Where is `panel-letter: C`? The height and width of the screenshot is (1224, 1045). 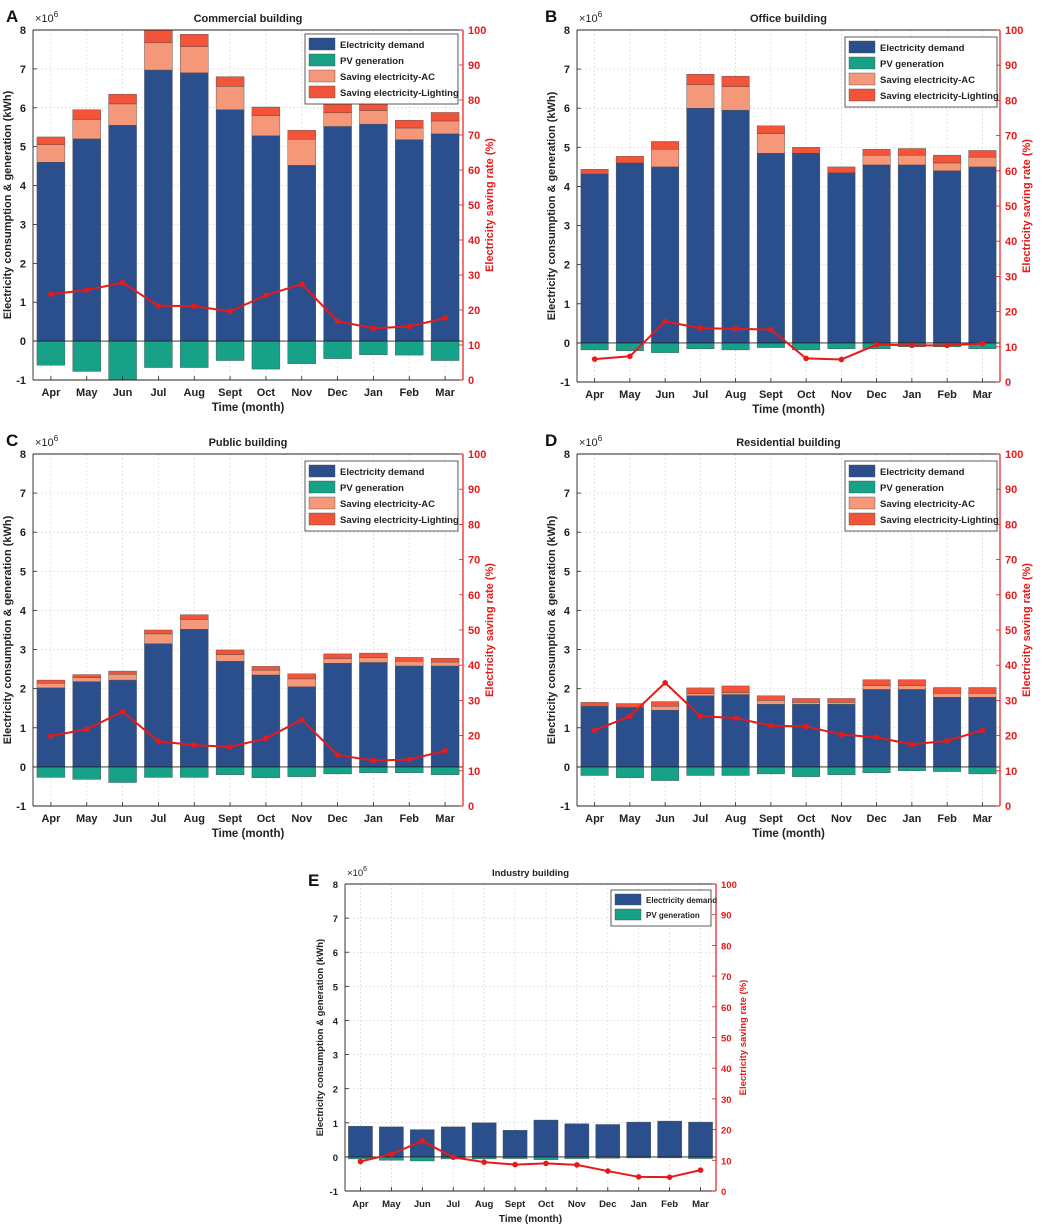 panel-letter: C is located at coordinates (12, 440).